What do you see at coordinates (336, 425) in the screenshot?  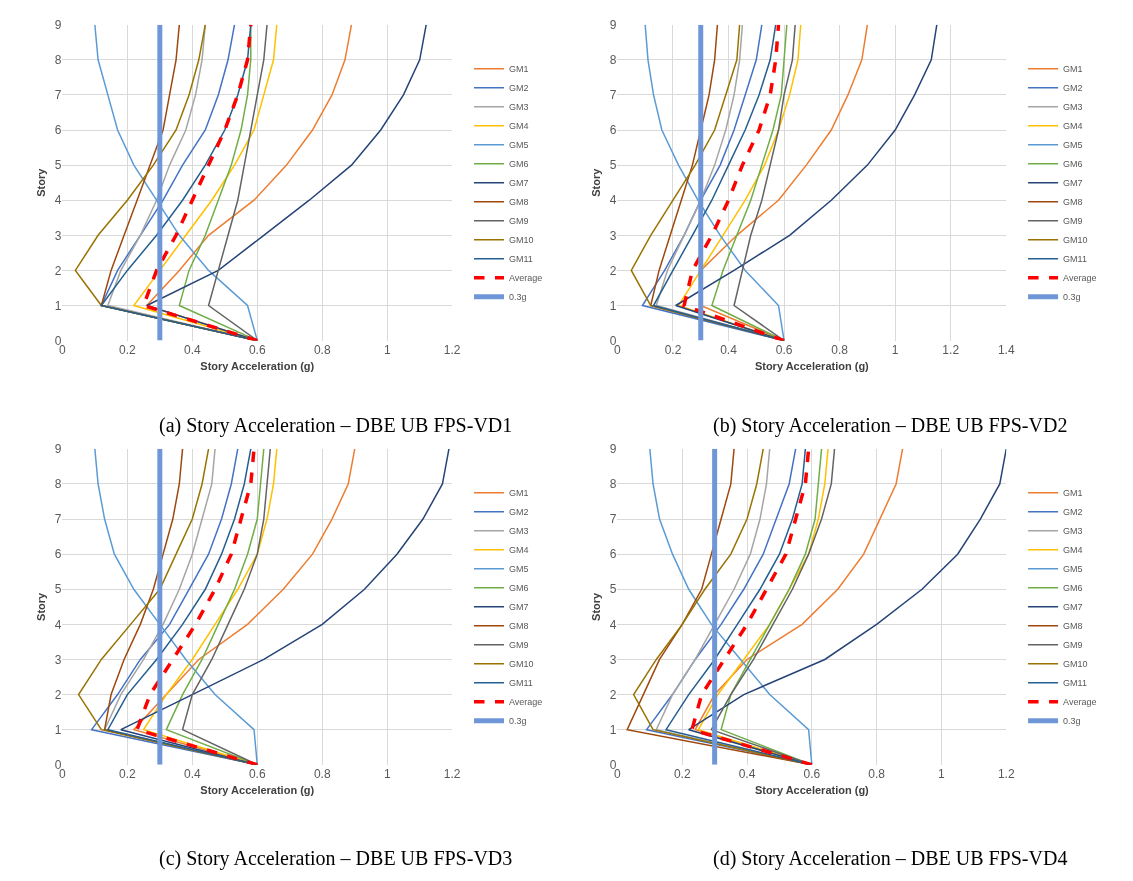 I see `text: (a) Story Acceleration – DBE UB FPS-VD1` at bounding box center [336, 425].